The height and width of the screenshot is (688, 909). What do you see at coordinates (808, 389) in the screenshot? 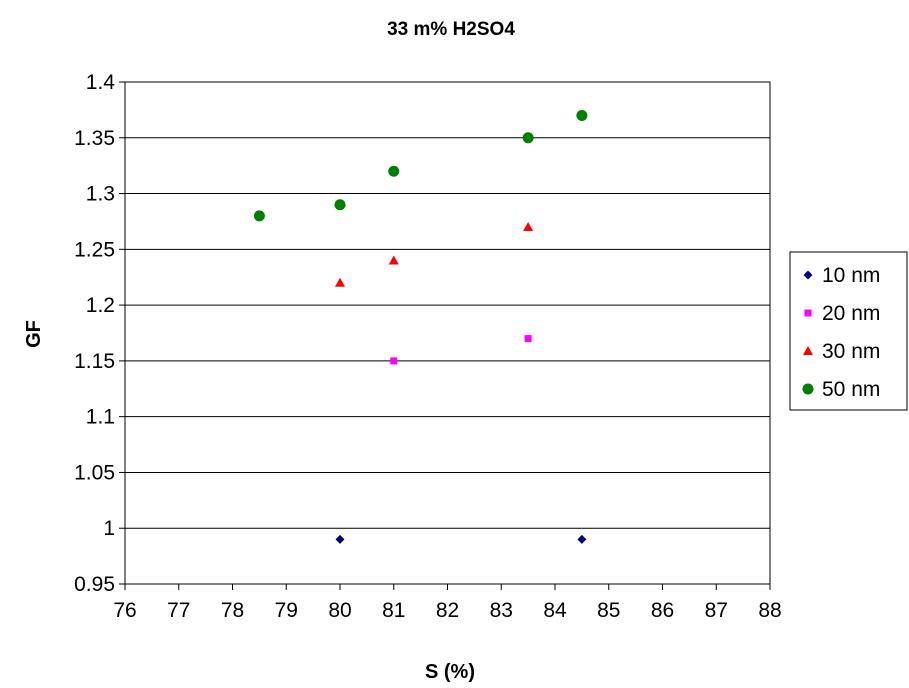
I see `legend-marker-50-nm` at bounding box center [808, 389].